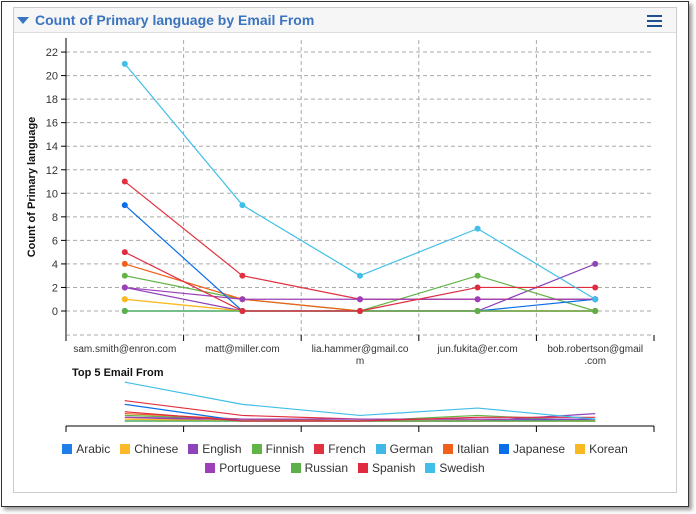 The width and height of the screenshot is (696, 514). Describe the element at coordinates (595, 263) in the screenshot. I see `data-point-english` at that location.